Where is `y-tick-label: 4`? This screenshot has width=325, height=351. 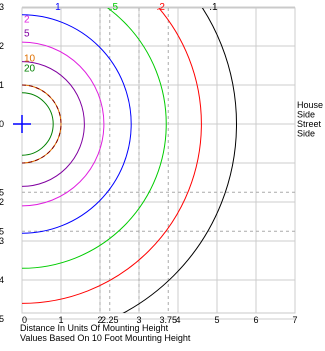
y-tick-label: 4 is located at coordinates (2, 280).